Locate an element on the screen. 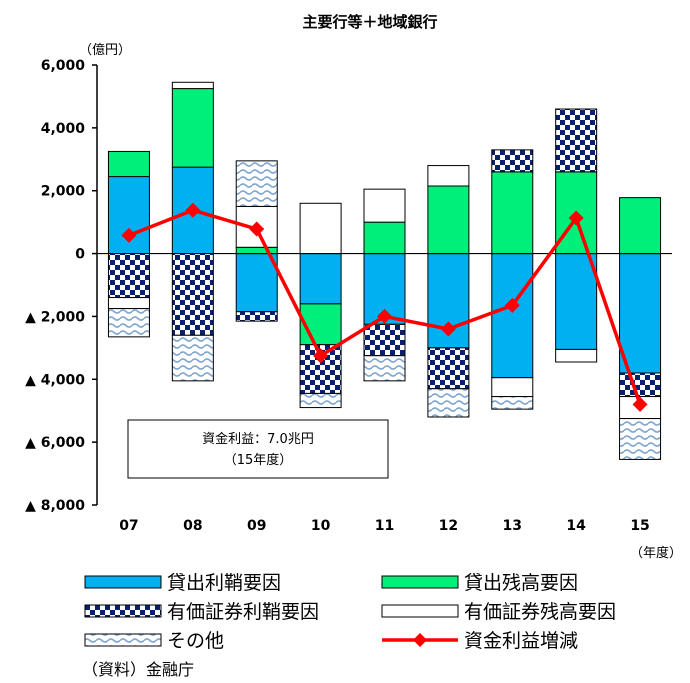 The height and width of the screenshot is (683, 690). x-tick-label: 08 is located at coordinates (192, 526).